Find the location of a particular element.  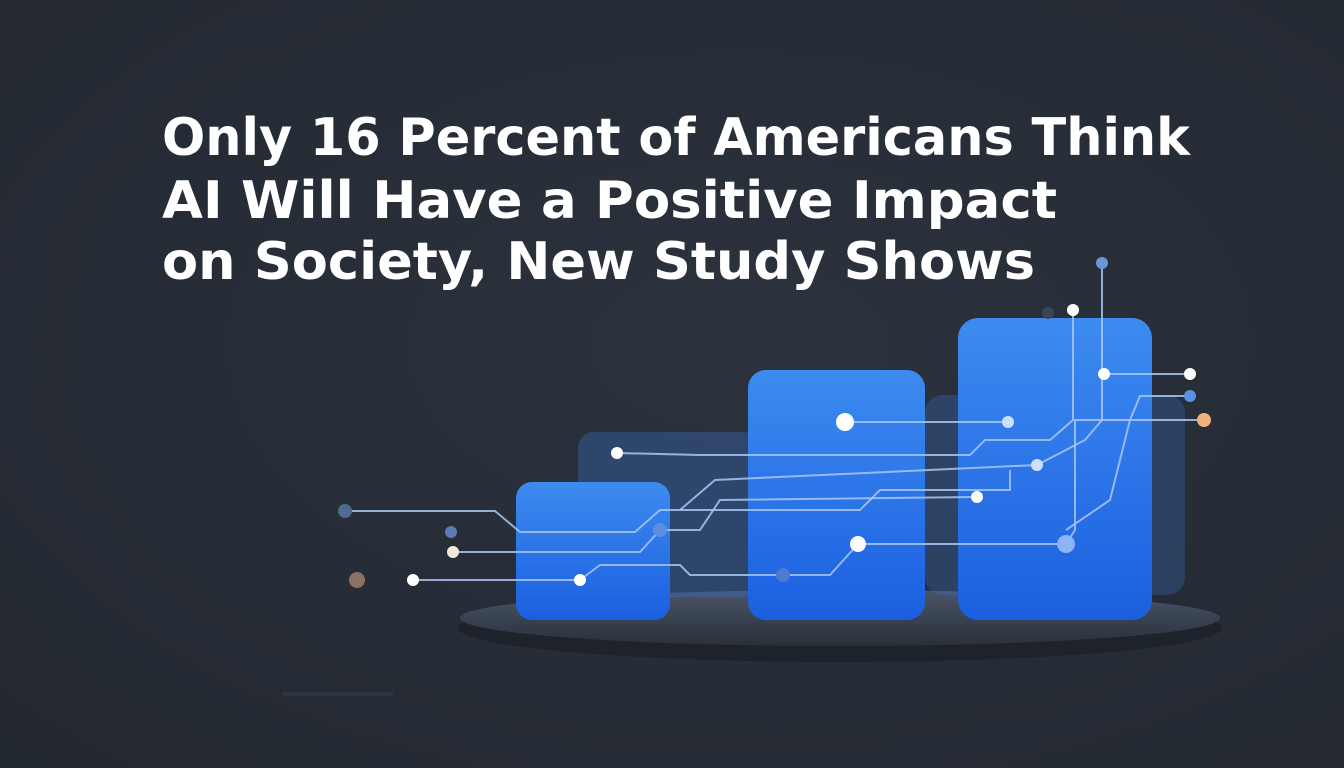

headline-line: on Society, New Study Shows is located at coordinates (598, 262).